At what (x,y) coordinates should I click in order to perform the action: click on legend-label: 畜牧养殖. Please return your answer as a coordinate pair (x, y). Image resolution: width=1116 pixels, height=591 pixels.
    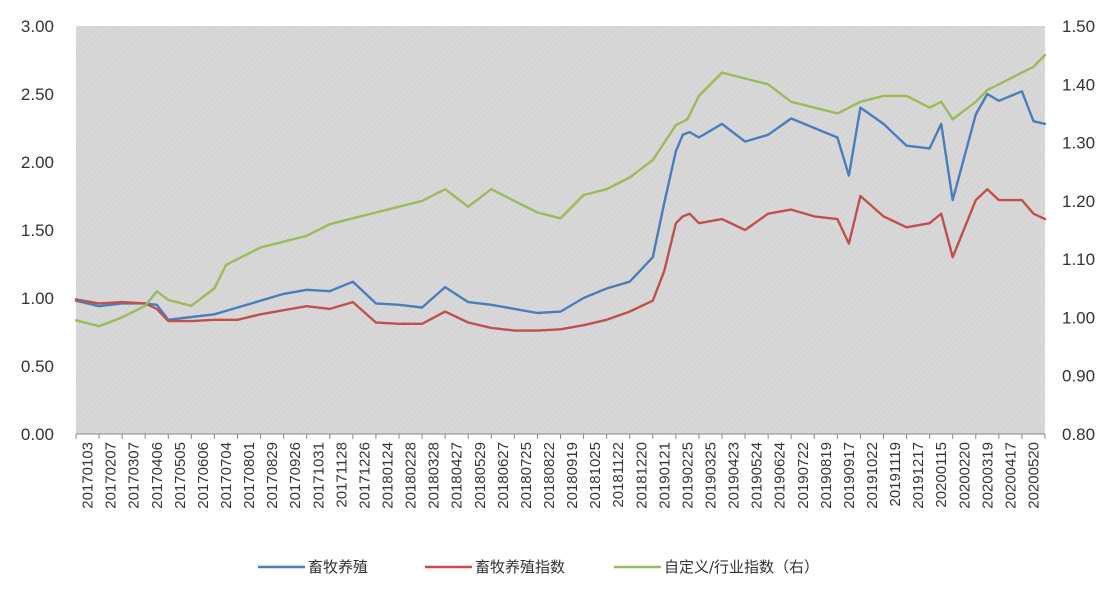
    Looking at the image, I should click on (338, 567).